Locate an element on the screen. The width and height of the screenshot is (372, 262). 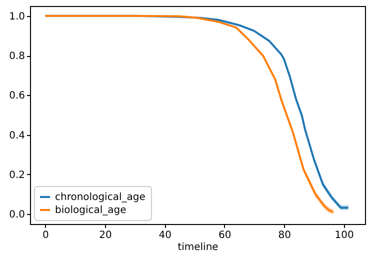
x-tick-label: 40 is located at coordinates (165, 235).